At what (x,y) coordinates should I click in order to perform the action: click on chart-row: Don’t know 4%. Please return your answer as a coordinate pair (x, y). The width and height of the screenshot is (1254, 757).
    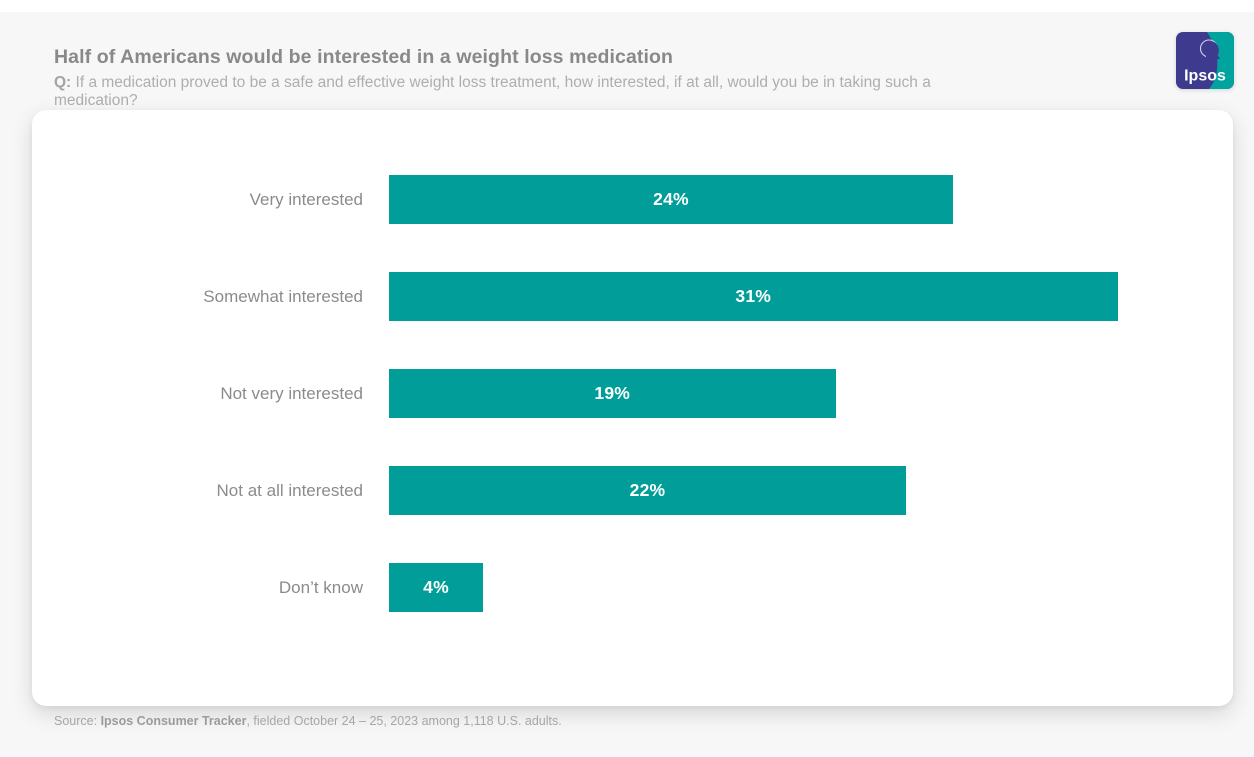
    Looking at the image, I should click on (632, 587).